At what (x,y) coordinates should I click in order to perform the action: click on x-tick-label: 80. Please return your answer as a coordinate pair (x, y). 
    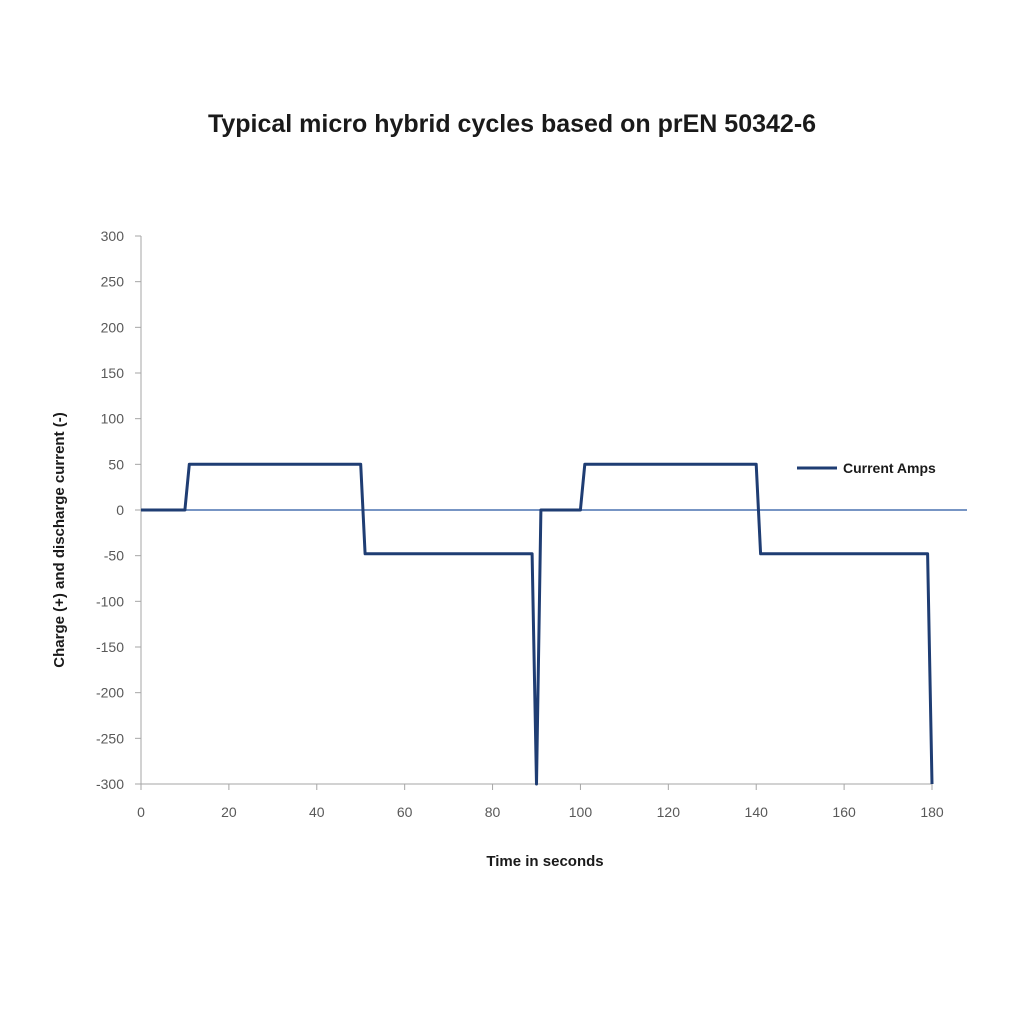
    Looking at the image, I should click on (493, 812).